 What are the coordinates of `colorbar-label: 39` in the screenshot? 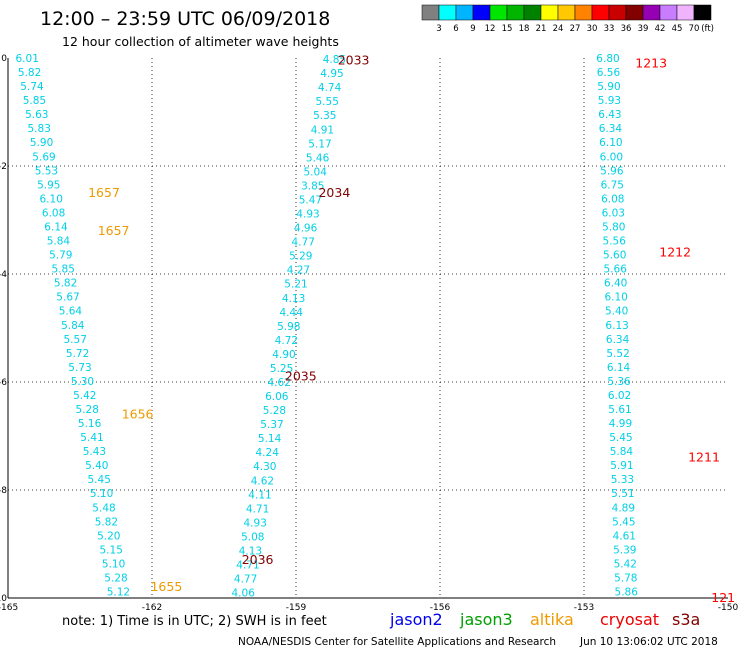 It's located at (643, 29).